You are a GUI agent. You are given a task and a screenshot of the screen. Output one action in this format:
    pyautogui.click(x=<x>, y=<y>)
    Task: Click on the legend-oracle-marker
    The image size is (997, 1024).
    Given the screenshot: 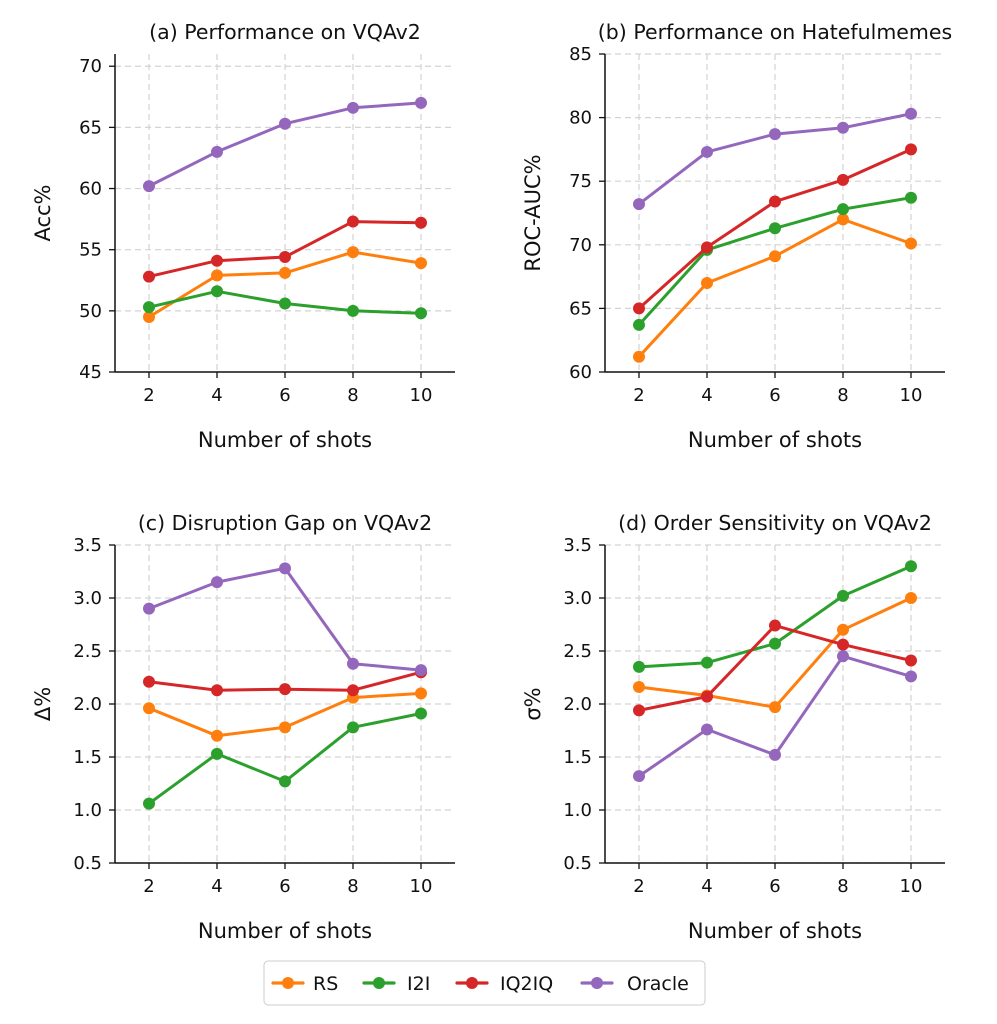 What is the action you would take?
    pyautogui.click(x=597, y=983)
    